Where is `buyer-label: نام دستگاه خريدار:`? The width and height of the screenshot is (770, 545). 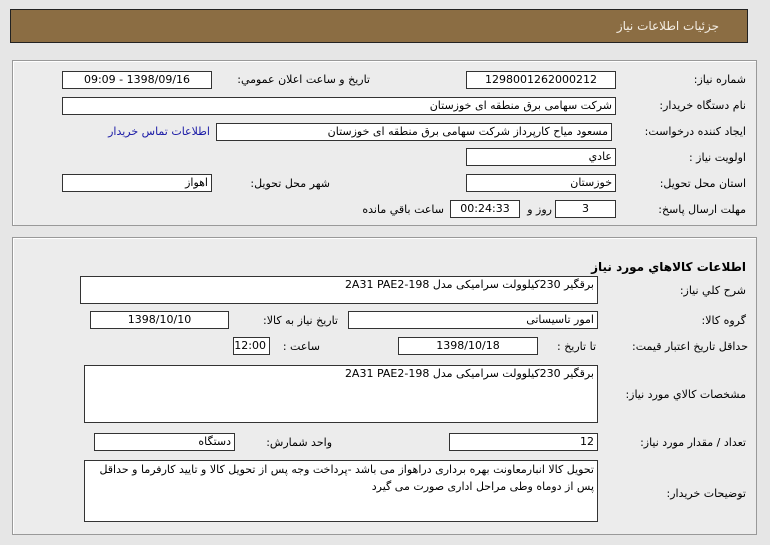 buyer-label: نام دستگاه خريدار: is located at coordinates (702, 105).